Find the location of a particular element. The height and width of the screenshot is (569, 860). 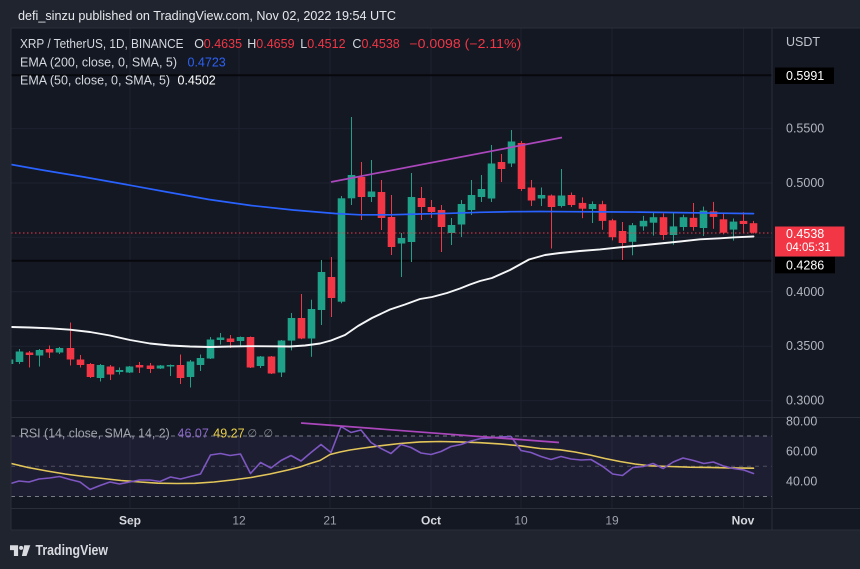

svg-text: 80.00 is located at coordinates (801, 422).